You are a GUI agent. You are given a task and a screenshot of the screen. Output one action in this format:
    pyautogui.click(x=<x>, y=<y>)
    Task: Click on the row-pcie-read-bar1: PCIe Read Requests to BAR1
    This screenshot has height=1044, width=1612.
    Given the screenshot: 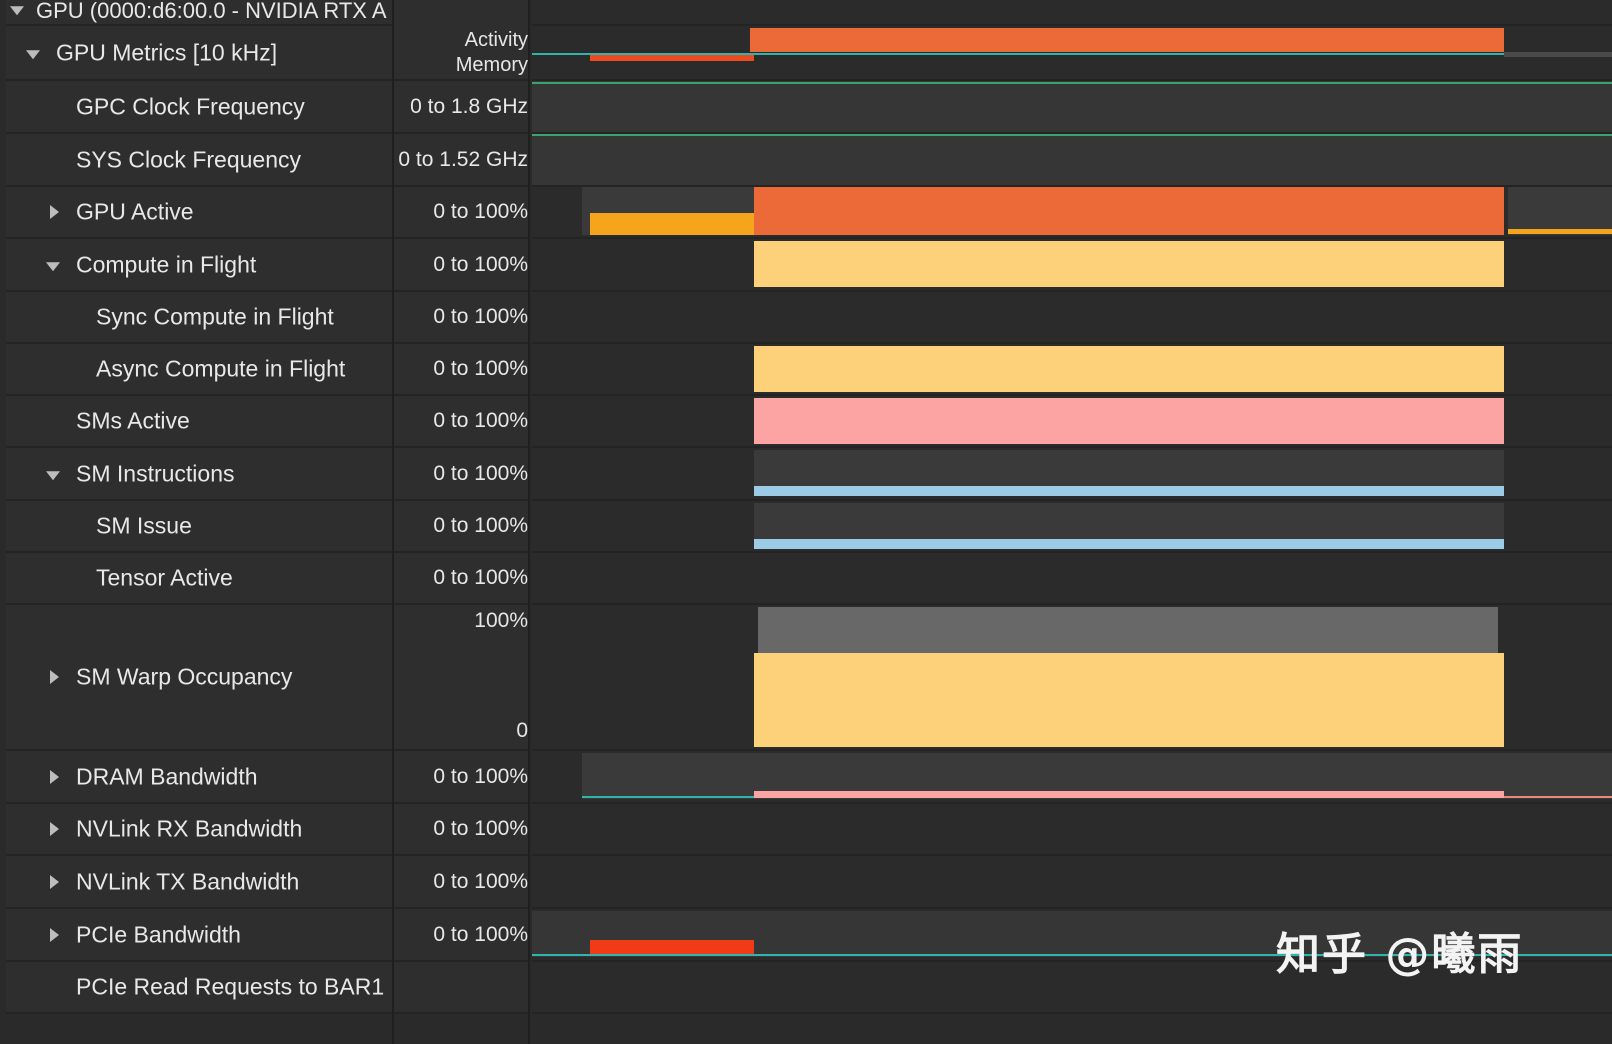 What is the action you would take?
    pyautogui.click(x=809, y=1003)
    